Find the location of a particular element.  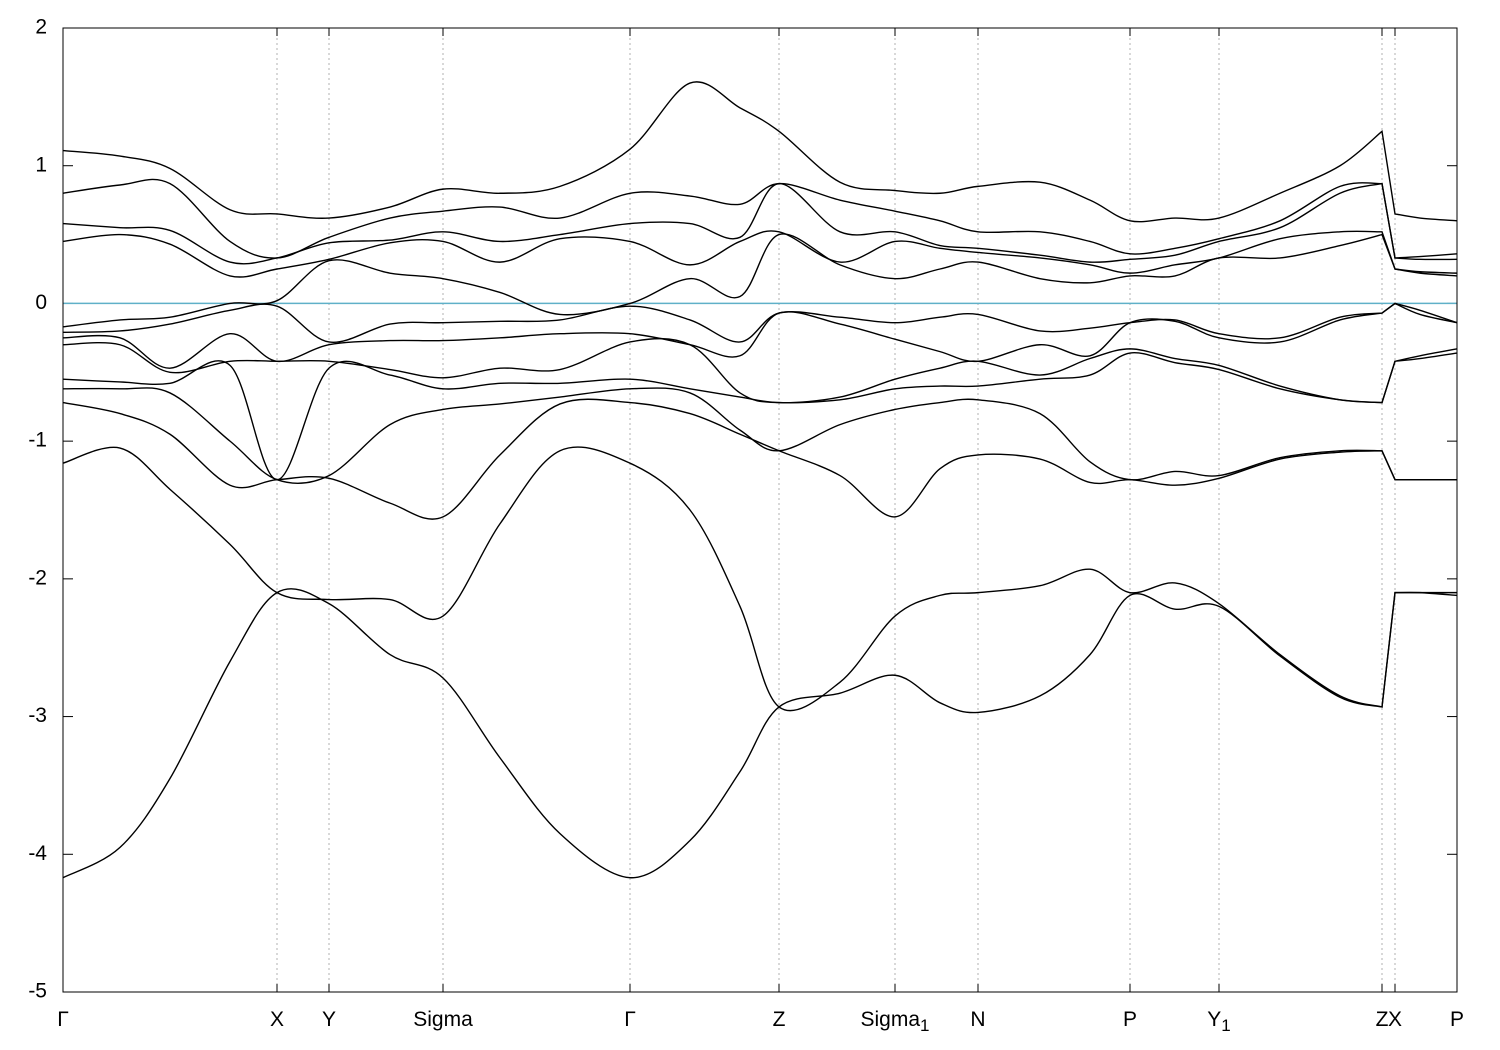

y-tick-label: -4 is located at coordinates (37, 853).